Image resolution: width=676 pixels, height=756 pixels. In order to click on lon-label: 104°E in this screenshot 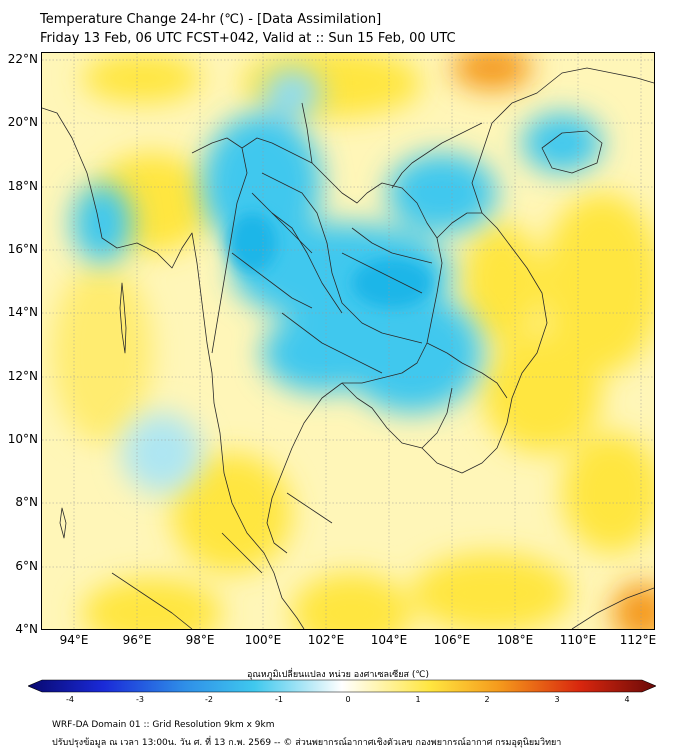, I will do `click(389, 640)`.